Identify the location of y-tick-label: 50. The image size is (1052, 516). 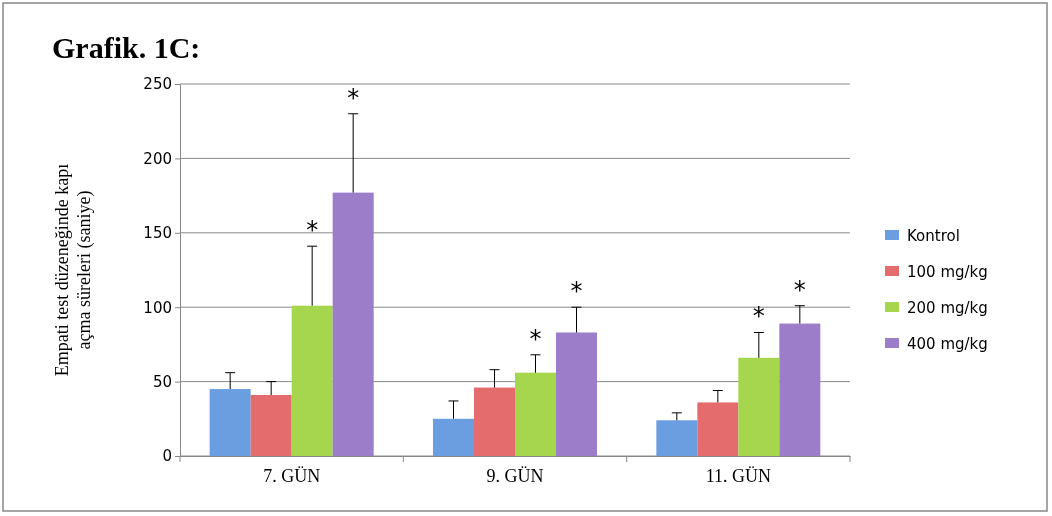
(162, 381).